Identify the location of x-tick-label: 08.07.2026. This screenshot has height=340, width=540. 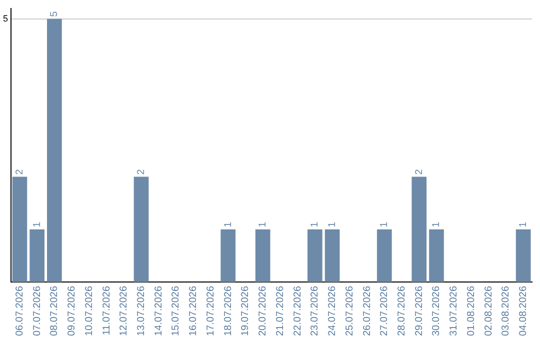
(54, 311).